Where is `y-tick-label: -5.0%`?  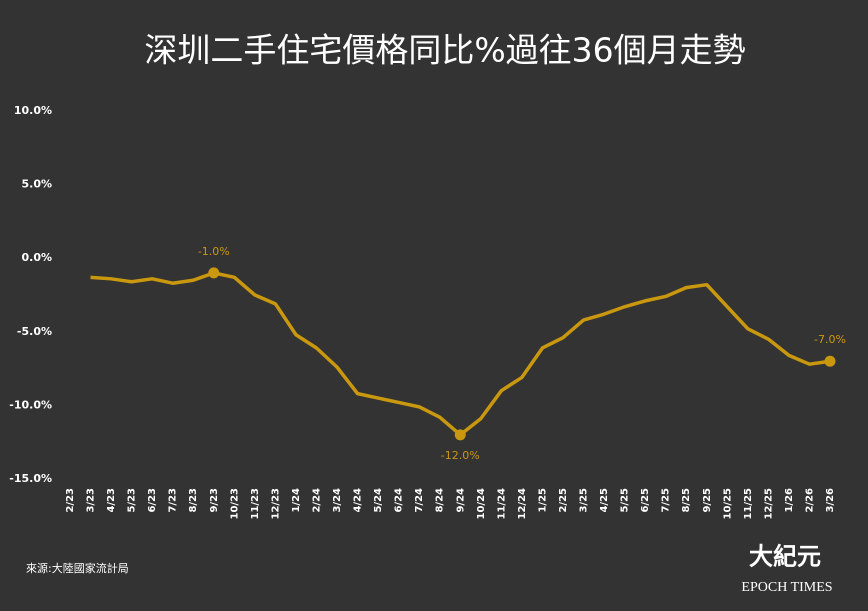 y-tick-label: -5.0% is located at coordinates (34, 331).